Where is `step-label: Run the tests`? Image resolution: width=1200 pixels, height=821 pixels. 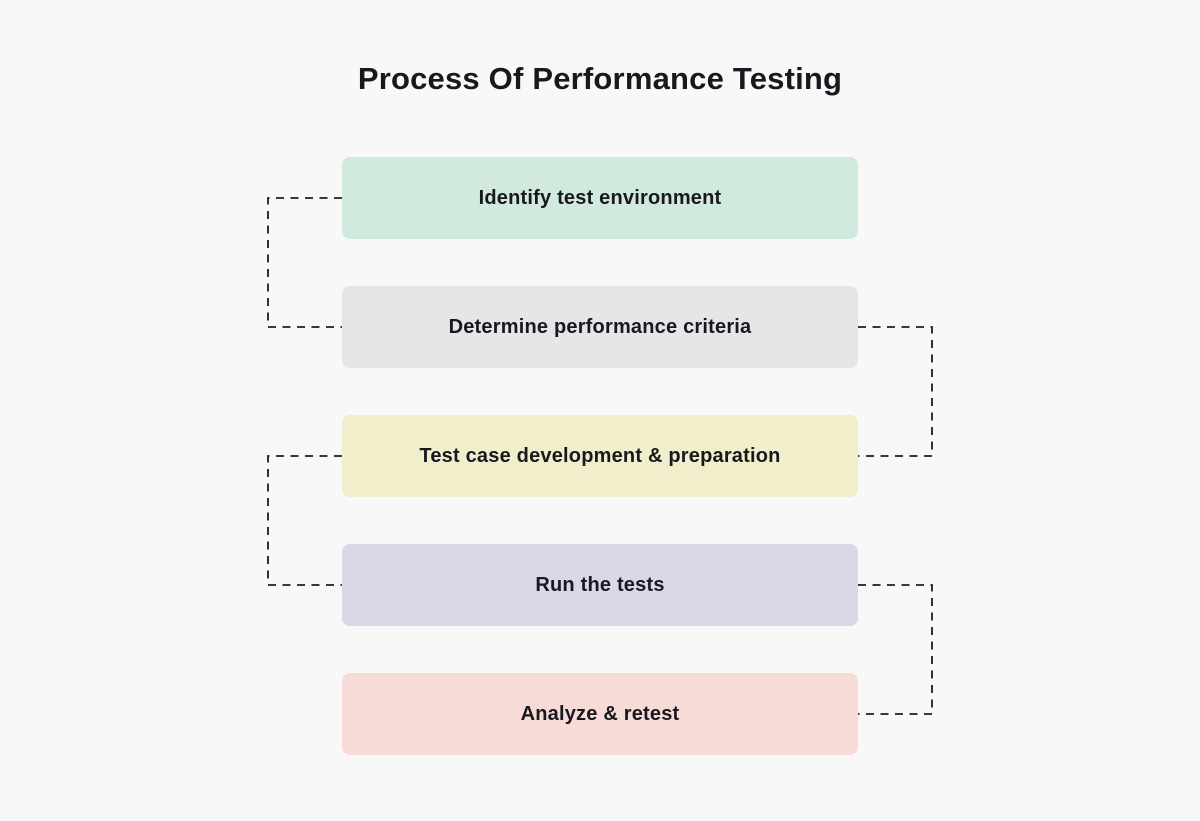
step-label: Run the tests is located at coordinates (600, 584).